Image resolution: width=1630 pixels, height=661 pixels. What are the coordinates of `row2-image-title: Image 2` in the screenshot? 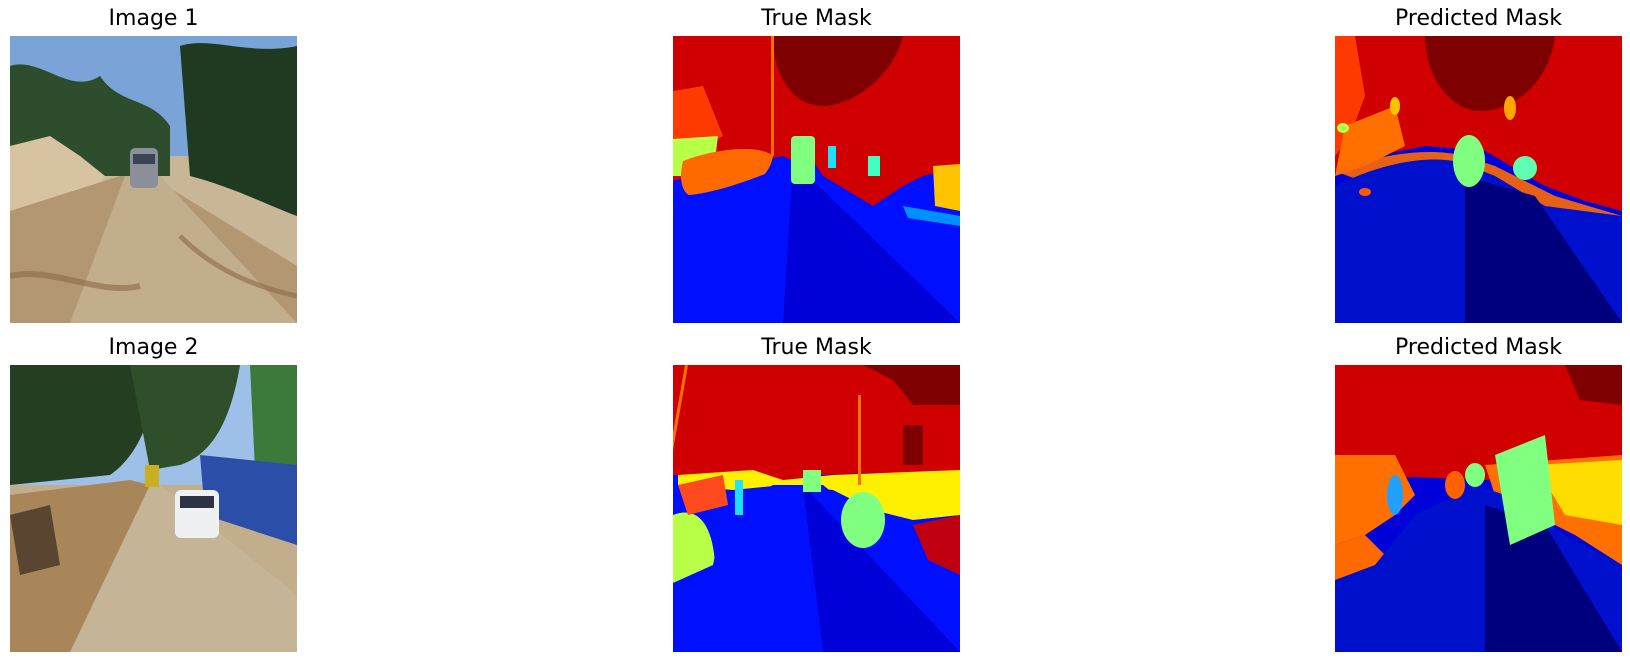 It's located at (153, 347).